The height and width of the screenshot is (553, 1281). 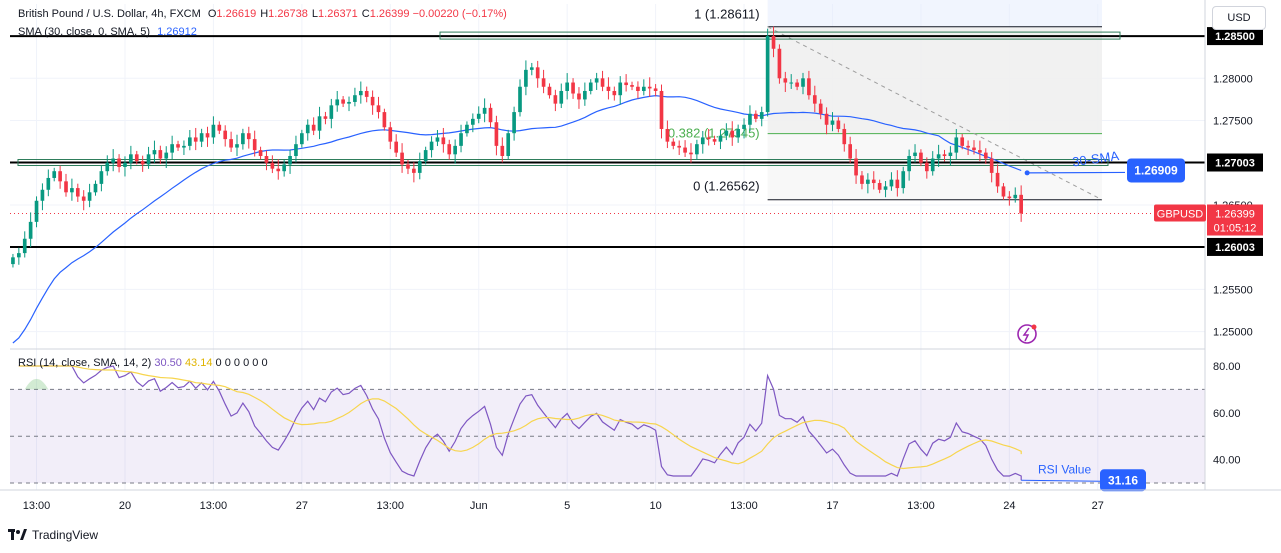 What do you see at coordinates (109, 14) in the screenshot?
I see `symbol-title: British Pound / U.S. Dollar, 4h, FXCM` at bounding box center [109, 14].